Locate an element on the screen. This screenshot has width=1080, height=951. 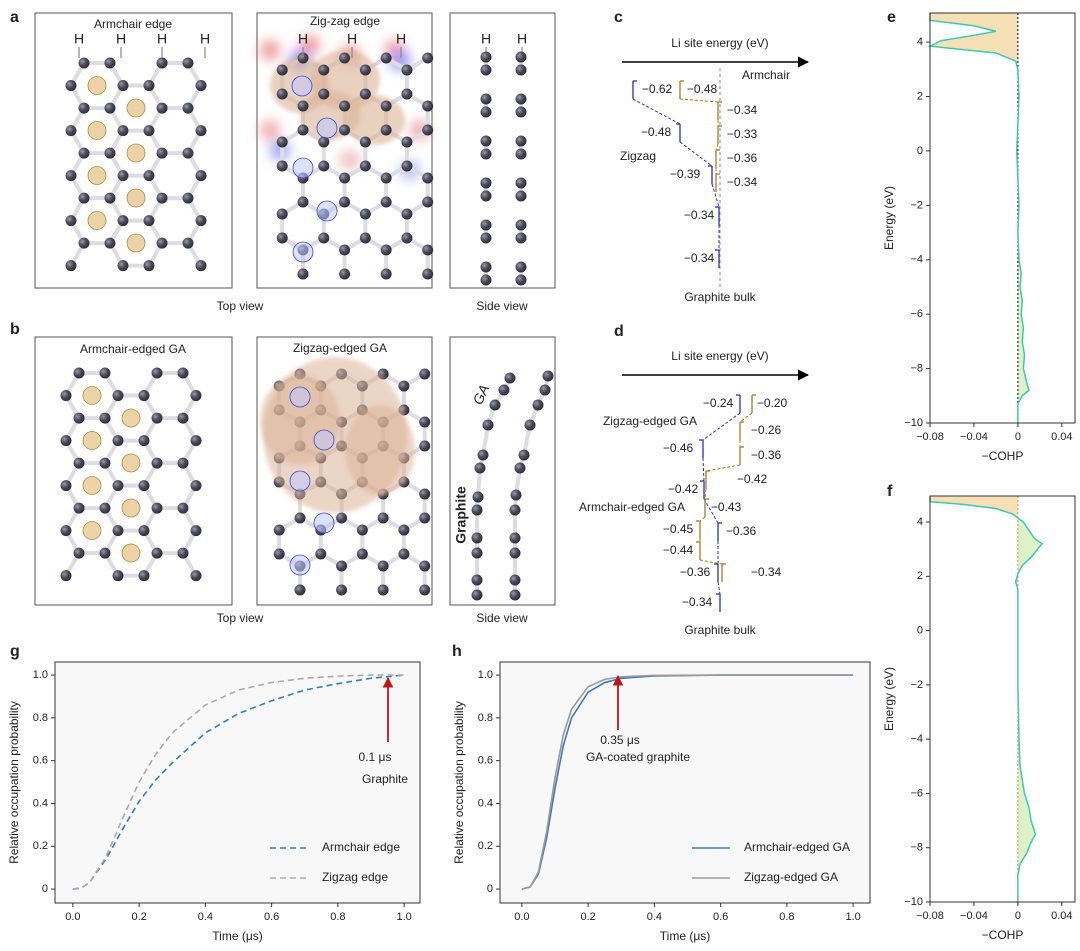
panel-label: d is located at coordinates (619, 331).